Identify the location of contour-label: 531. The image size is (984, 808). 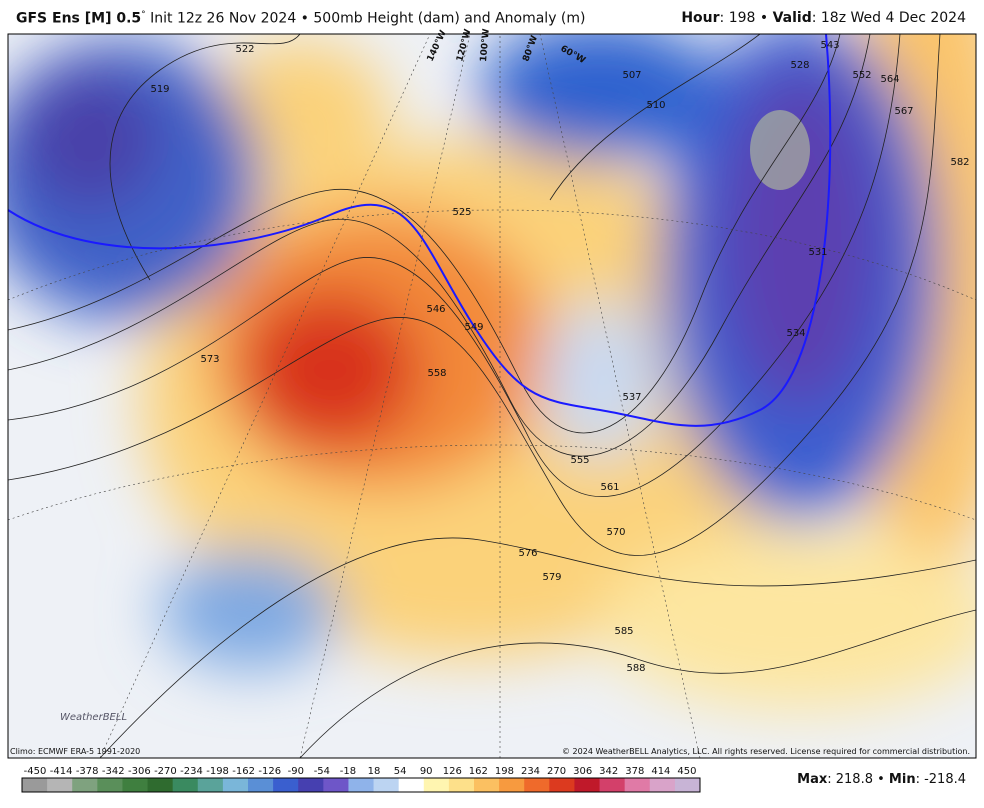
(817, 252).